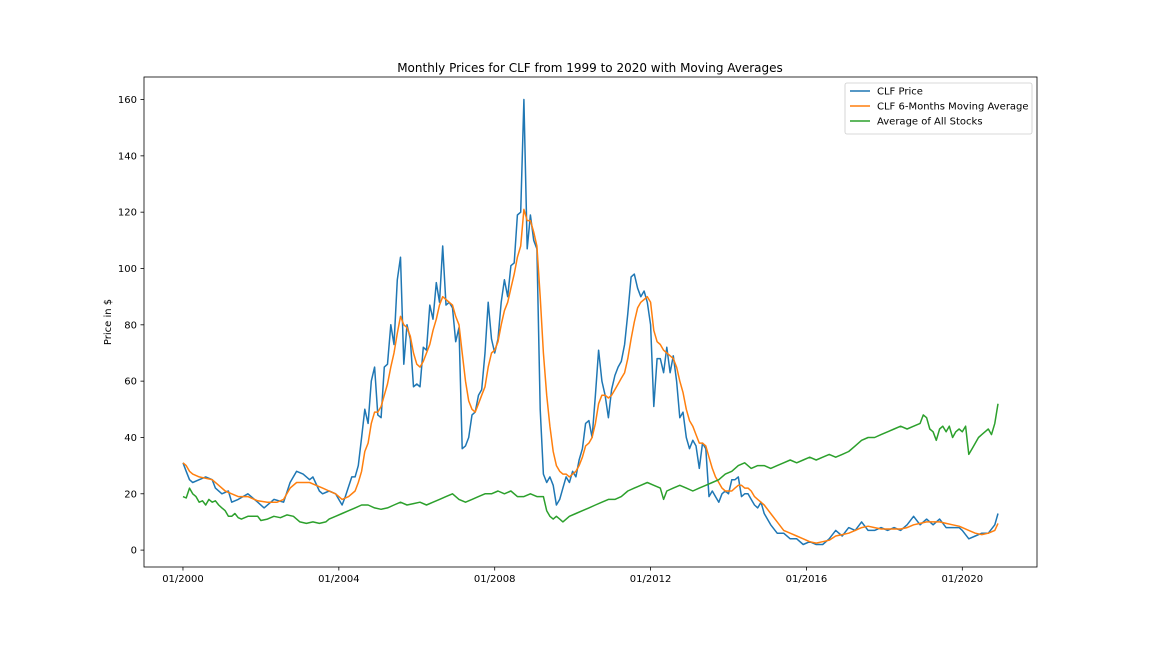 This screenshot has width=1152, height=648. What do you see at coordinates (130, 382) in the screenshot?
I see `y-tick-label-3: 60` at bounding box center [130, 382].